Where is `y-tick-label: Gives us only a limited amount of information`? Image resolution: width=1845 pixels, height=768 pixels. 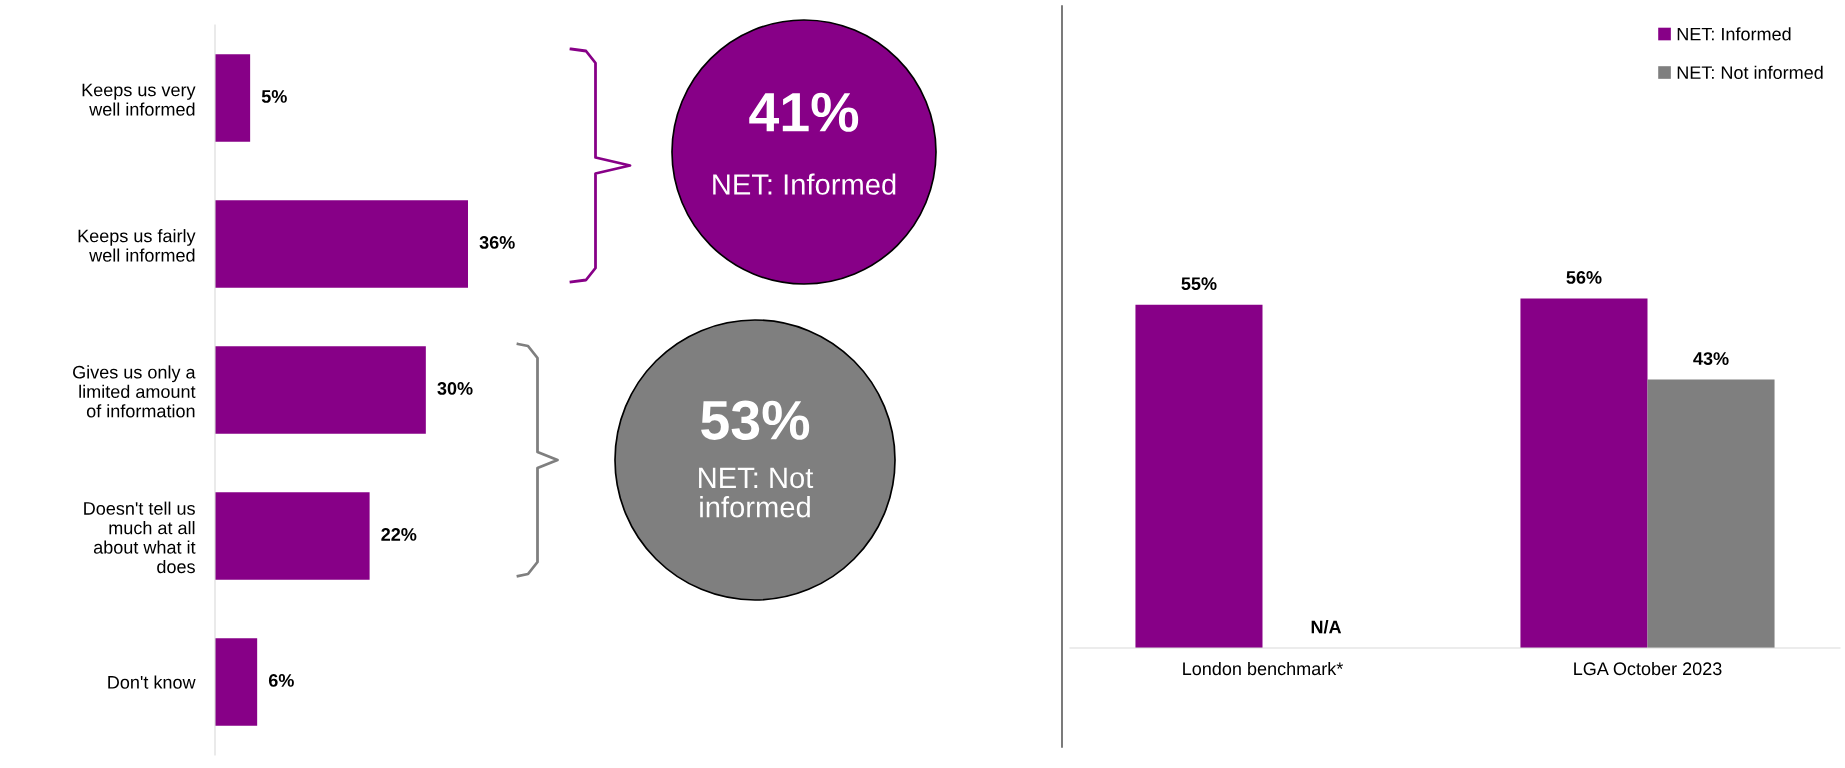
y-tick-label: Gives us only a limited amount of information is located at coordinates (134, 391).